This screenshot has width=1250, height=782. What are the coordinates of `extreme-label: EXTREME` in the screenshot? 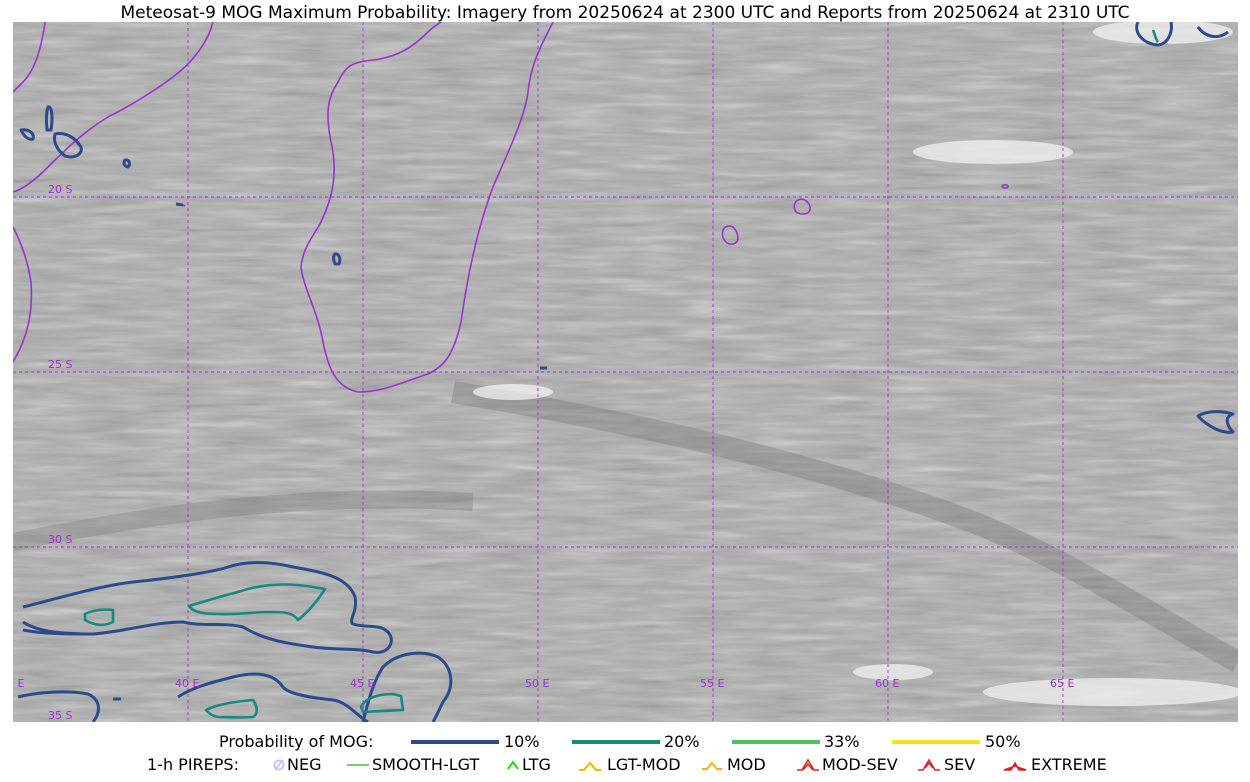 It's located at (1069, 764).